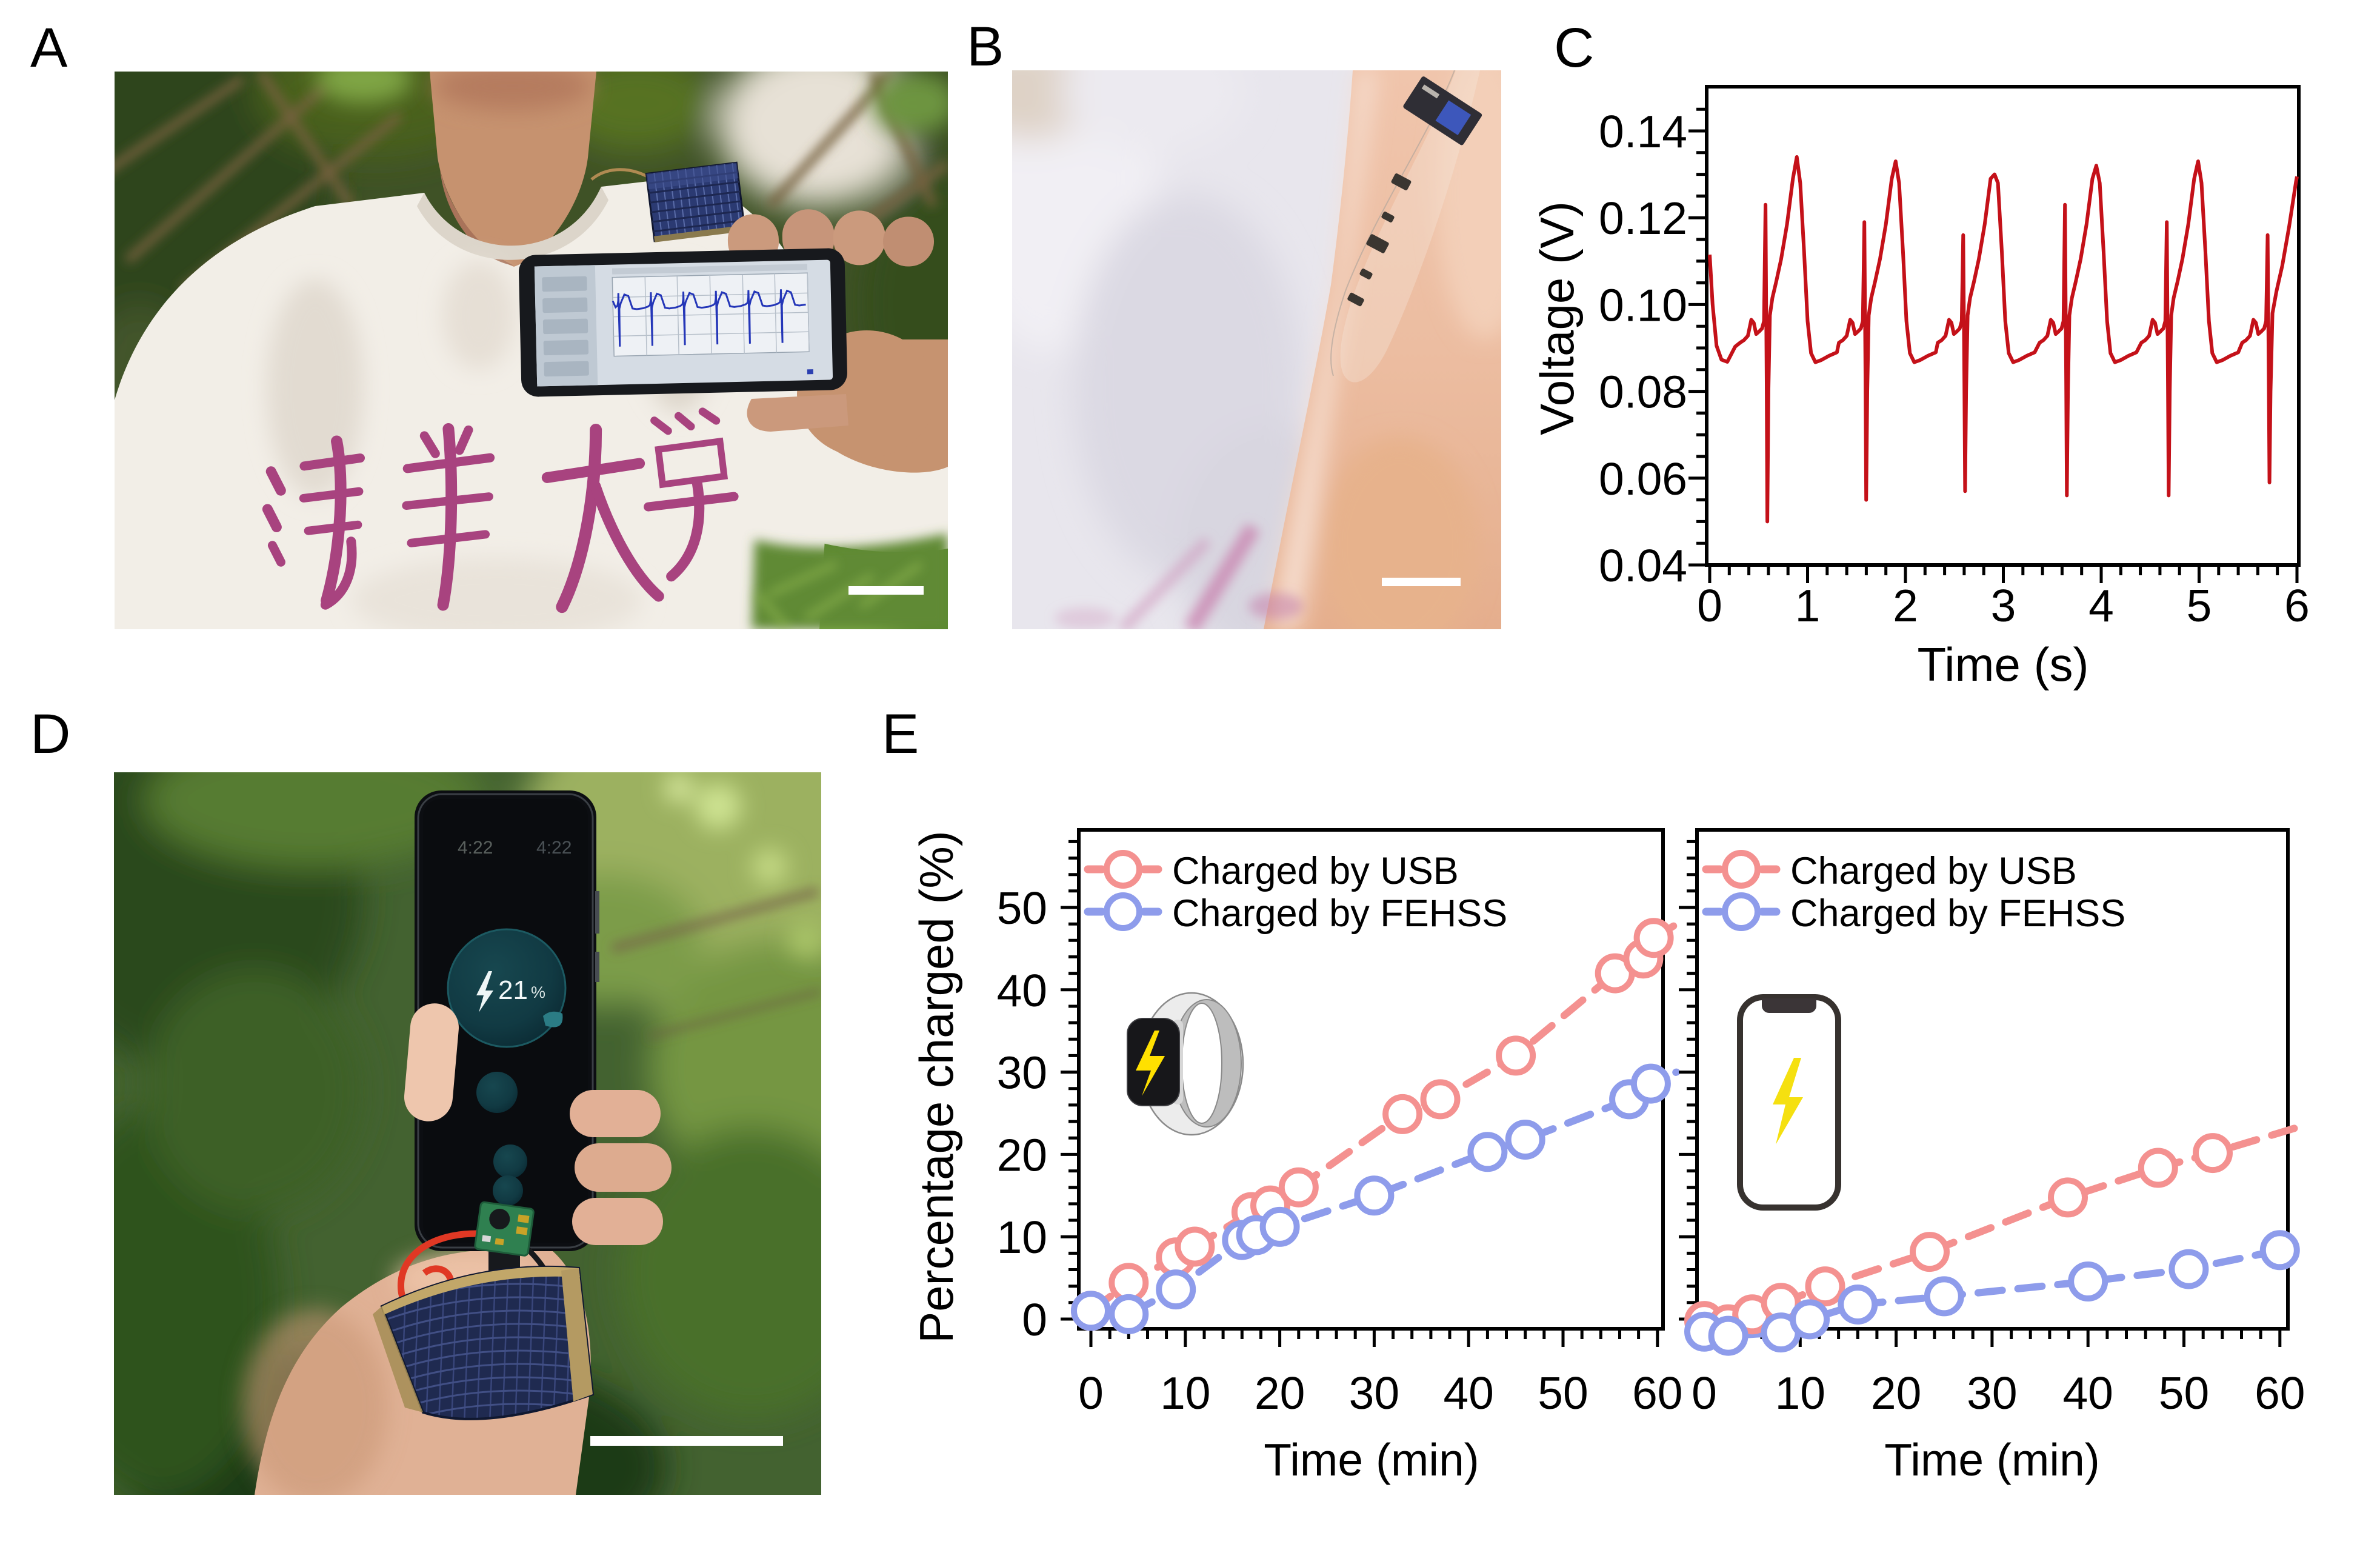  What do you see at coordinates (1643, 218) in the screenshot?
I see `svg-text: 0.12` at bounding box center [1643, 218].